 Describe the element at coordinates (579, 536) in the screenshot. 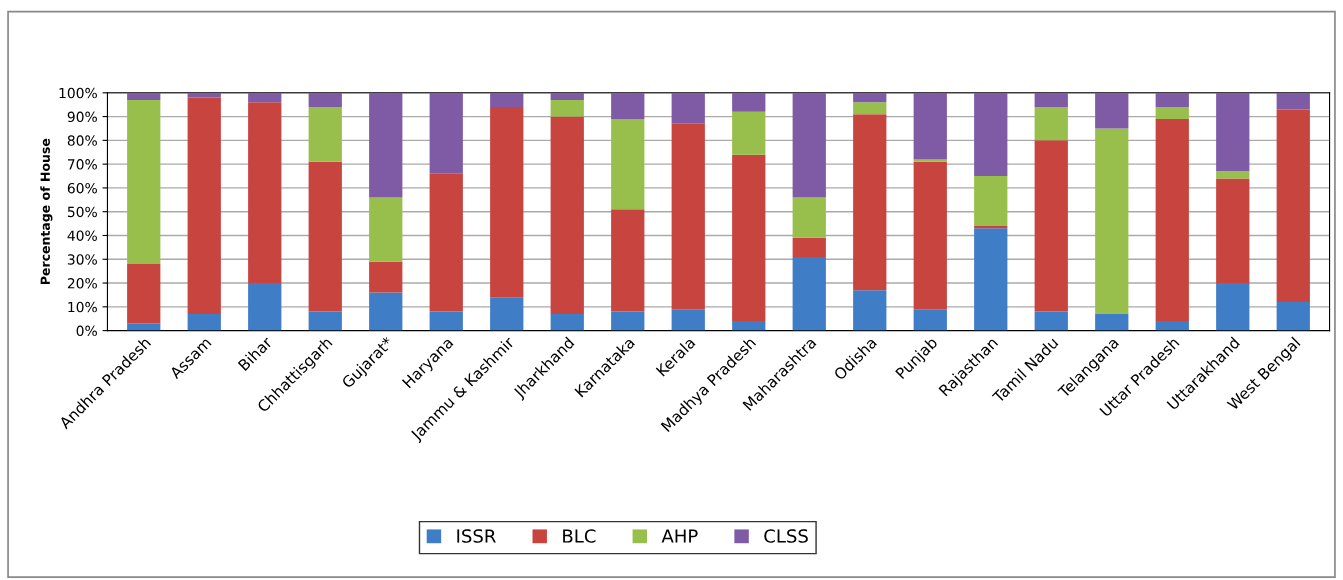

I see `legend-label: BLC` at that location.